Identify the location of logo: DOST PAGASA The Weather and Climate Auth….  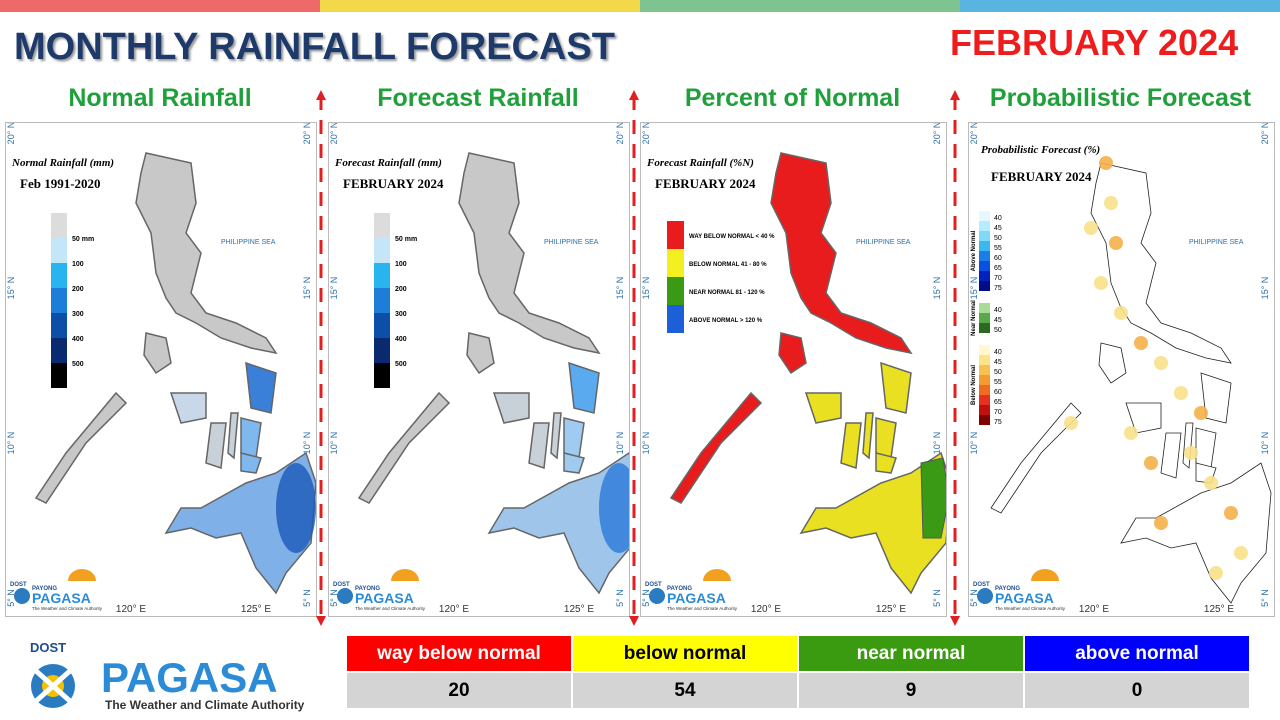
(162, 678).